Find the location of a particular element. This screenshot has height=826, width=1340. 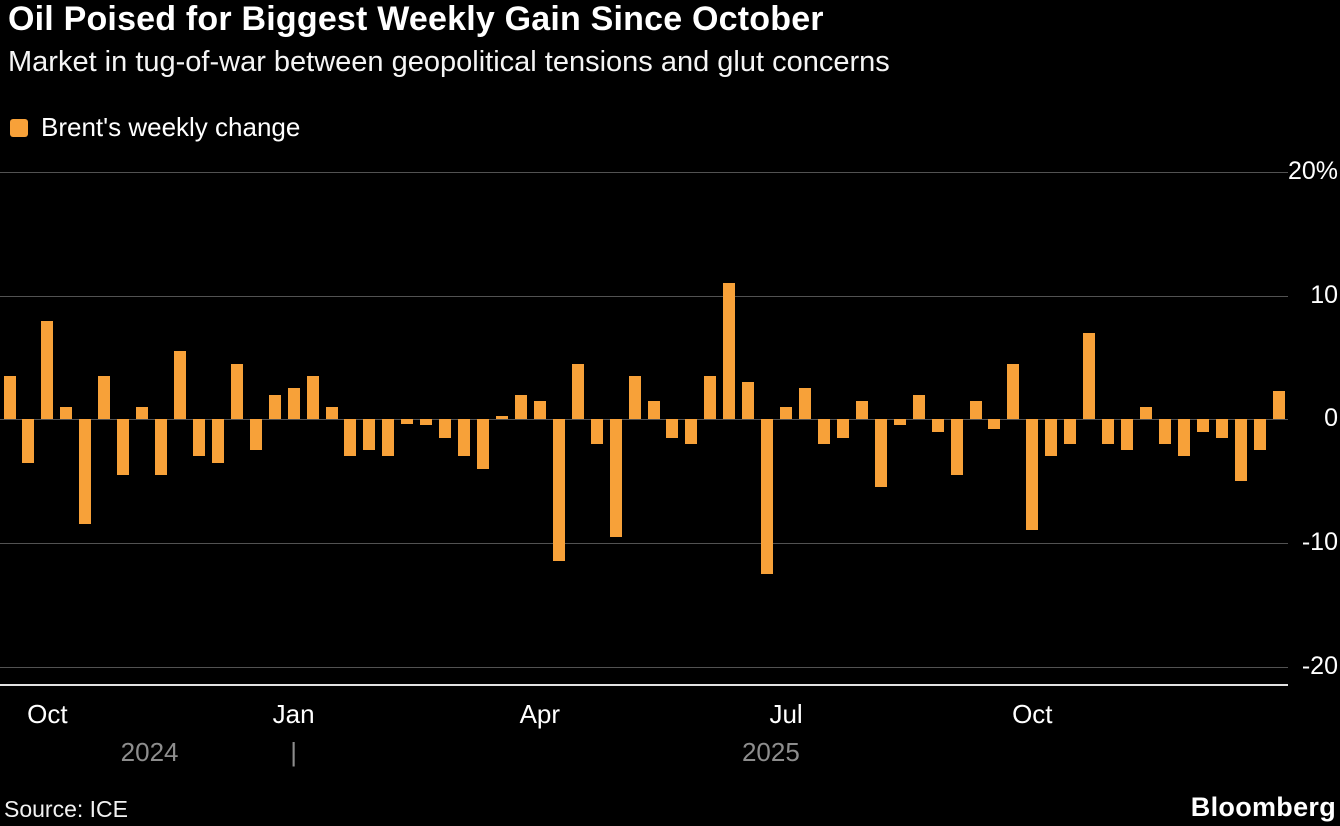

y-tick-label: 0 is located at coordinates (1331, 418).